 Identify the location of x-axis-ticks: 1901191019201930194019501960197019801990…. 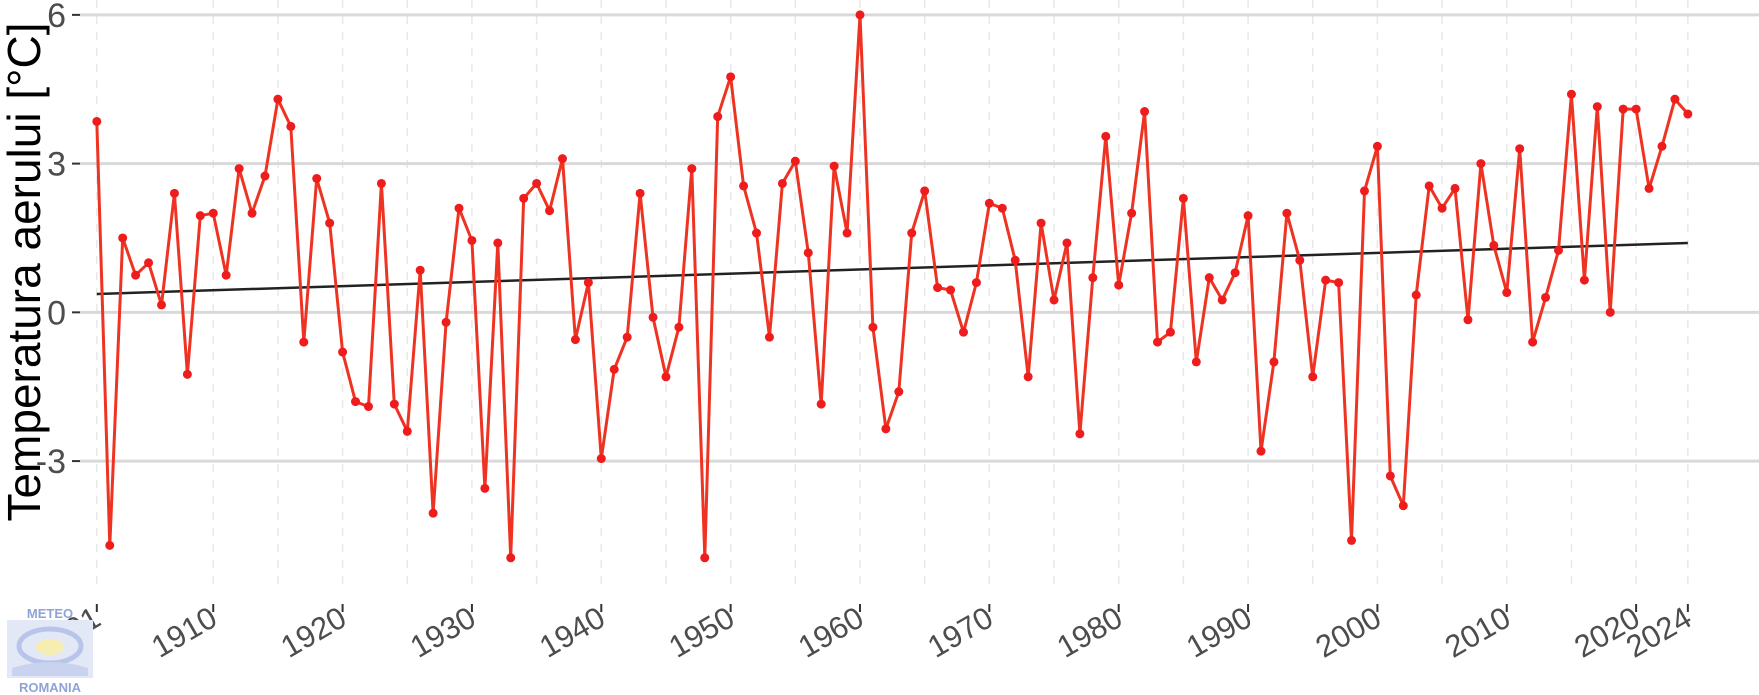
(863, 632).